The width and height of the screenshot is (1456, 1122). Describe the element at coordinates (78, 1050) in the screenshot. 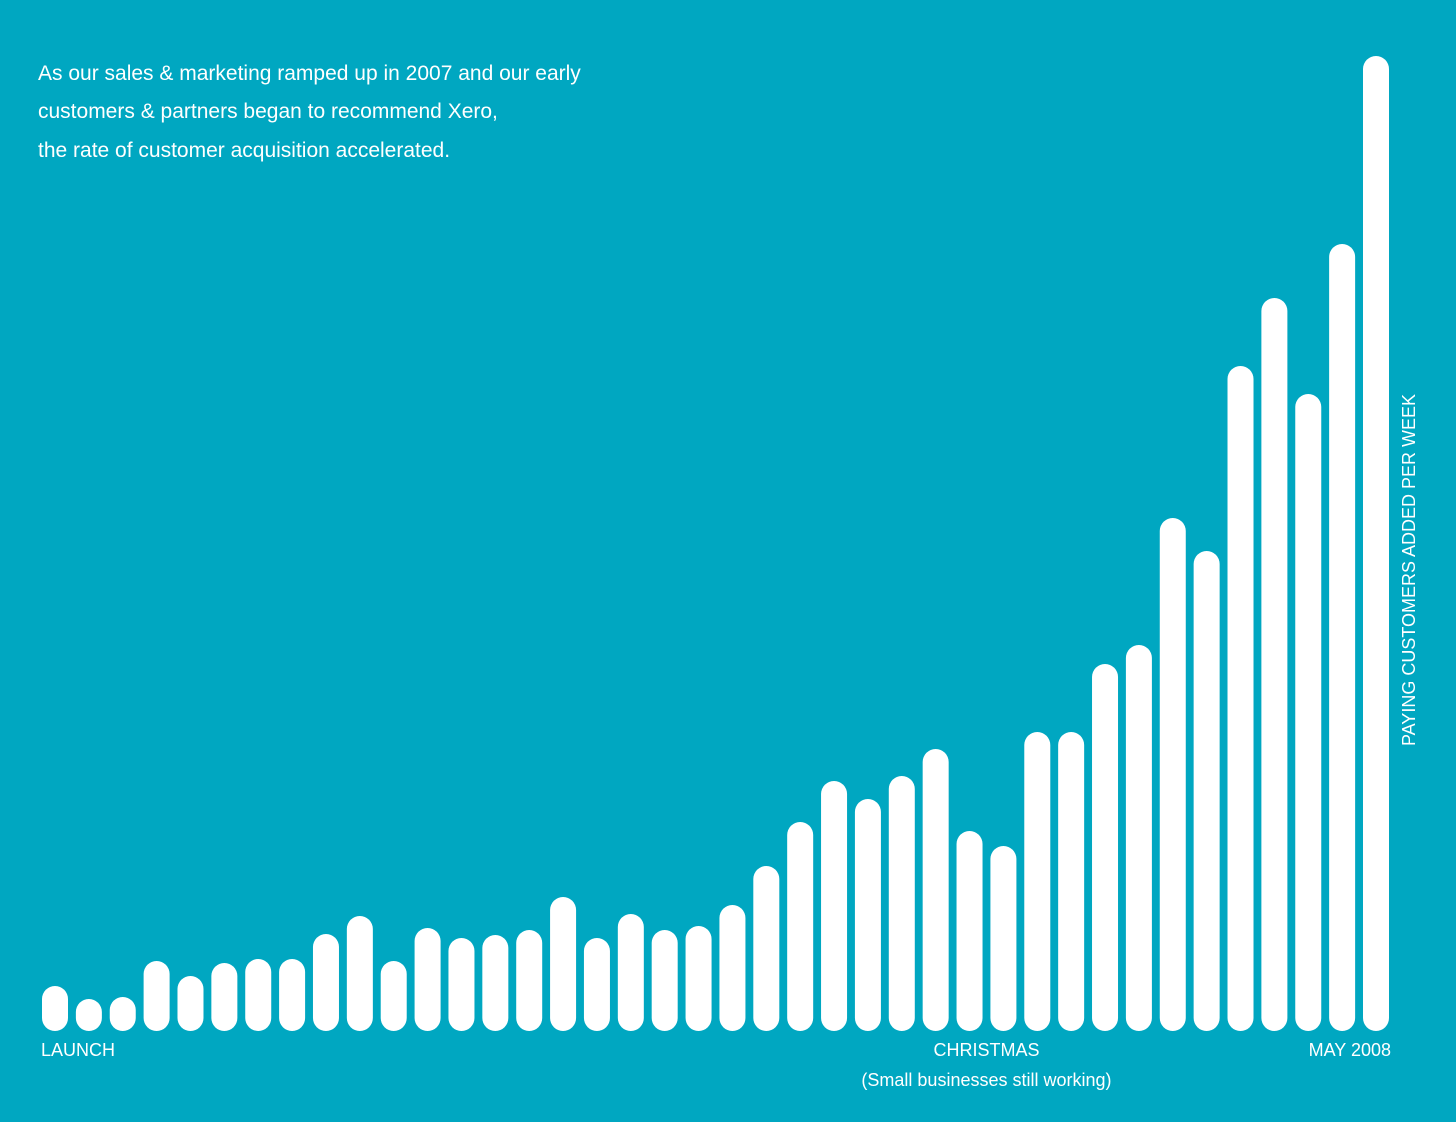

I see `x-tick-label: LAUNCH` at that location.